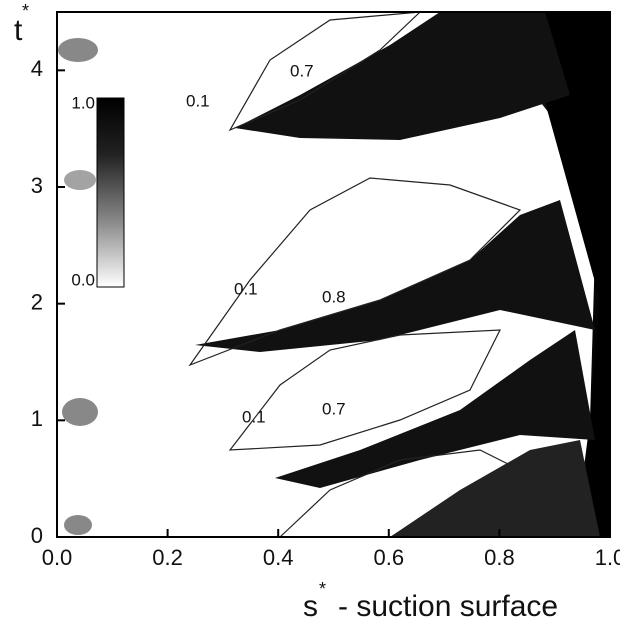 This screenshot has height=632, width=620. What do you see at coordinates (322, 589) in the screenshot?
I see `x-axis-superscript: *` at bounding box center [322, 589].